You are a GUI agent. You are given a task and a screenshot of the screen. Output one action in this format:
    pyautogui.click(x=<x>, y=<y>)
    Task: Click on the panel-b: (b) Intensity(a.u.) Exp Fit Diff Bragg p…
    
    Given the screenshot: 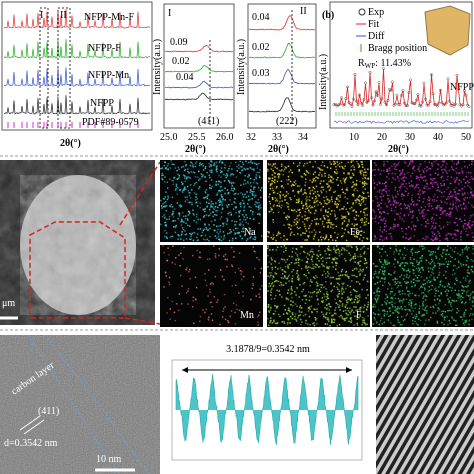 What is the action you would take?
    pyautogui.click(x=396, y=78)
    